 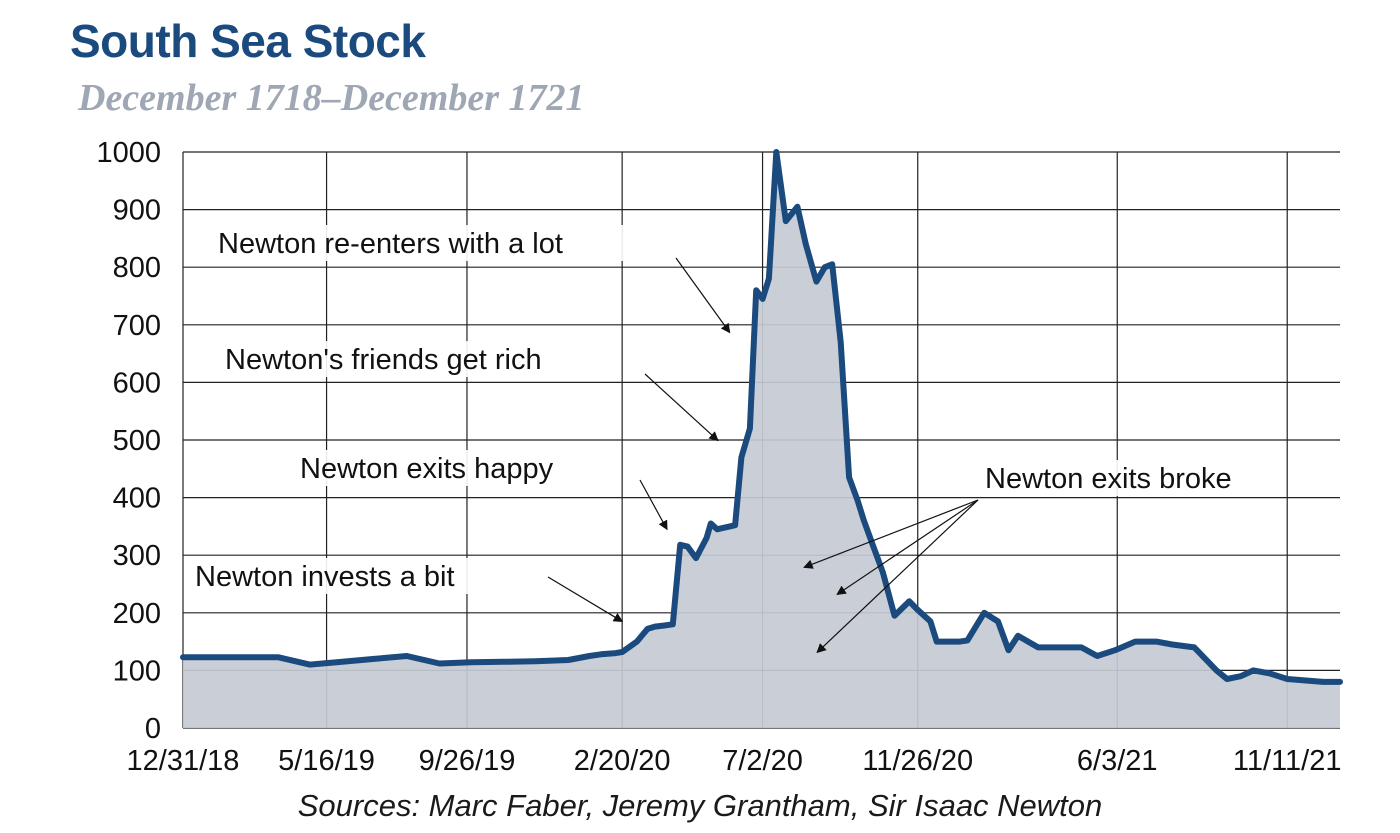 I want to click on chart-title: South Sea Stock, so click(x=248, y=41).